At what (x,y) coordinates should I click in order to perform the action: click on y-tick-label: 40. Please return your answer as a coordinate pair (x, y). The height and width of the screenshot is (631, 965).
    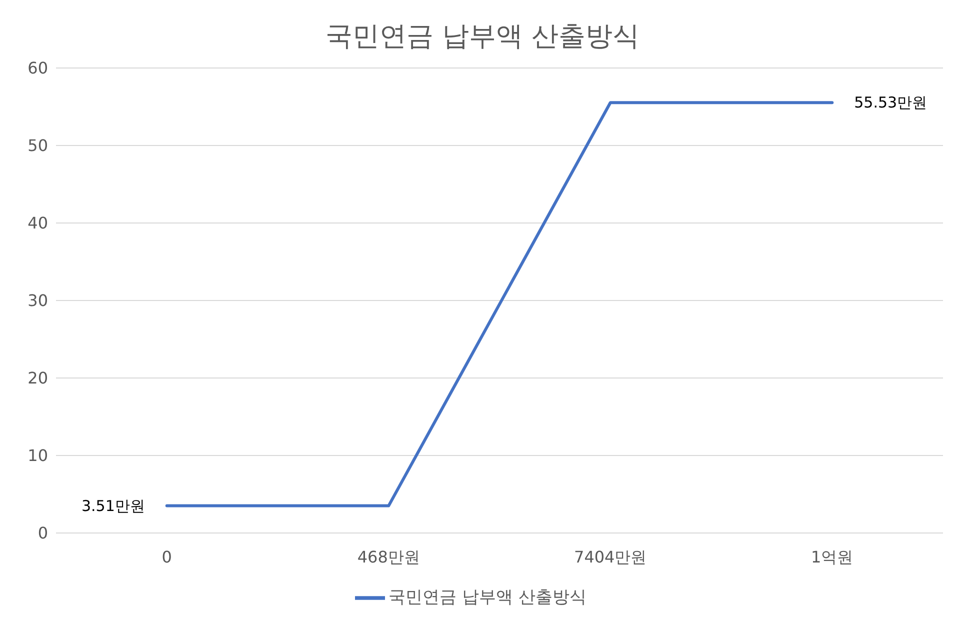
    Looking at the image, I should click on (38, 223).